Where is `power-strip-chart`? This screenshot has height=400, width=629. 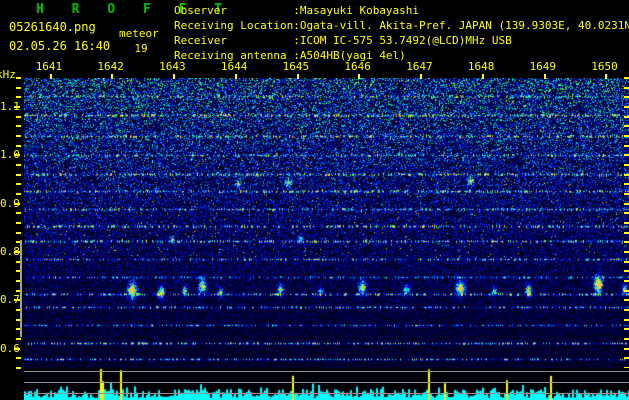 power-strip-chart is located at coordinates (326, 384).